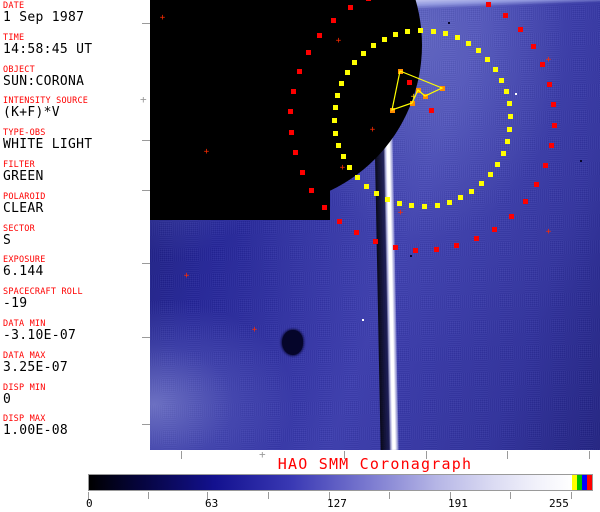 This screenshot has height=512, width=600. I want to click on metadata-value: -19, so click(15, 304).